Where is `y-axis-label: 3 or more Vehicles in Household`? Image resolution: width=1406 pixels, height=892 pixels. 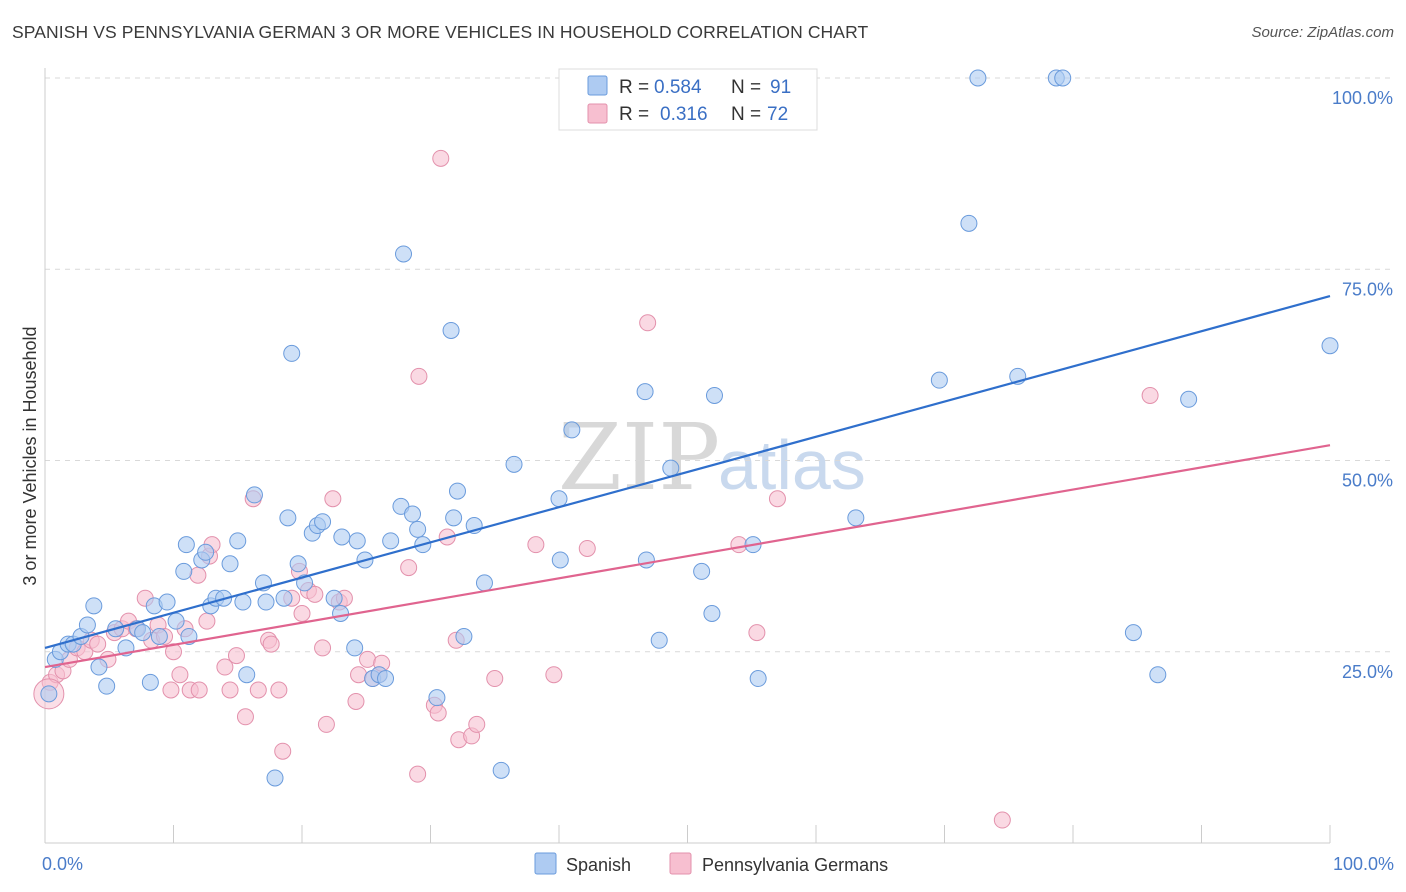 y-axis-label: 3 or more Vehicles in Household is located at coordinates (30, 455).